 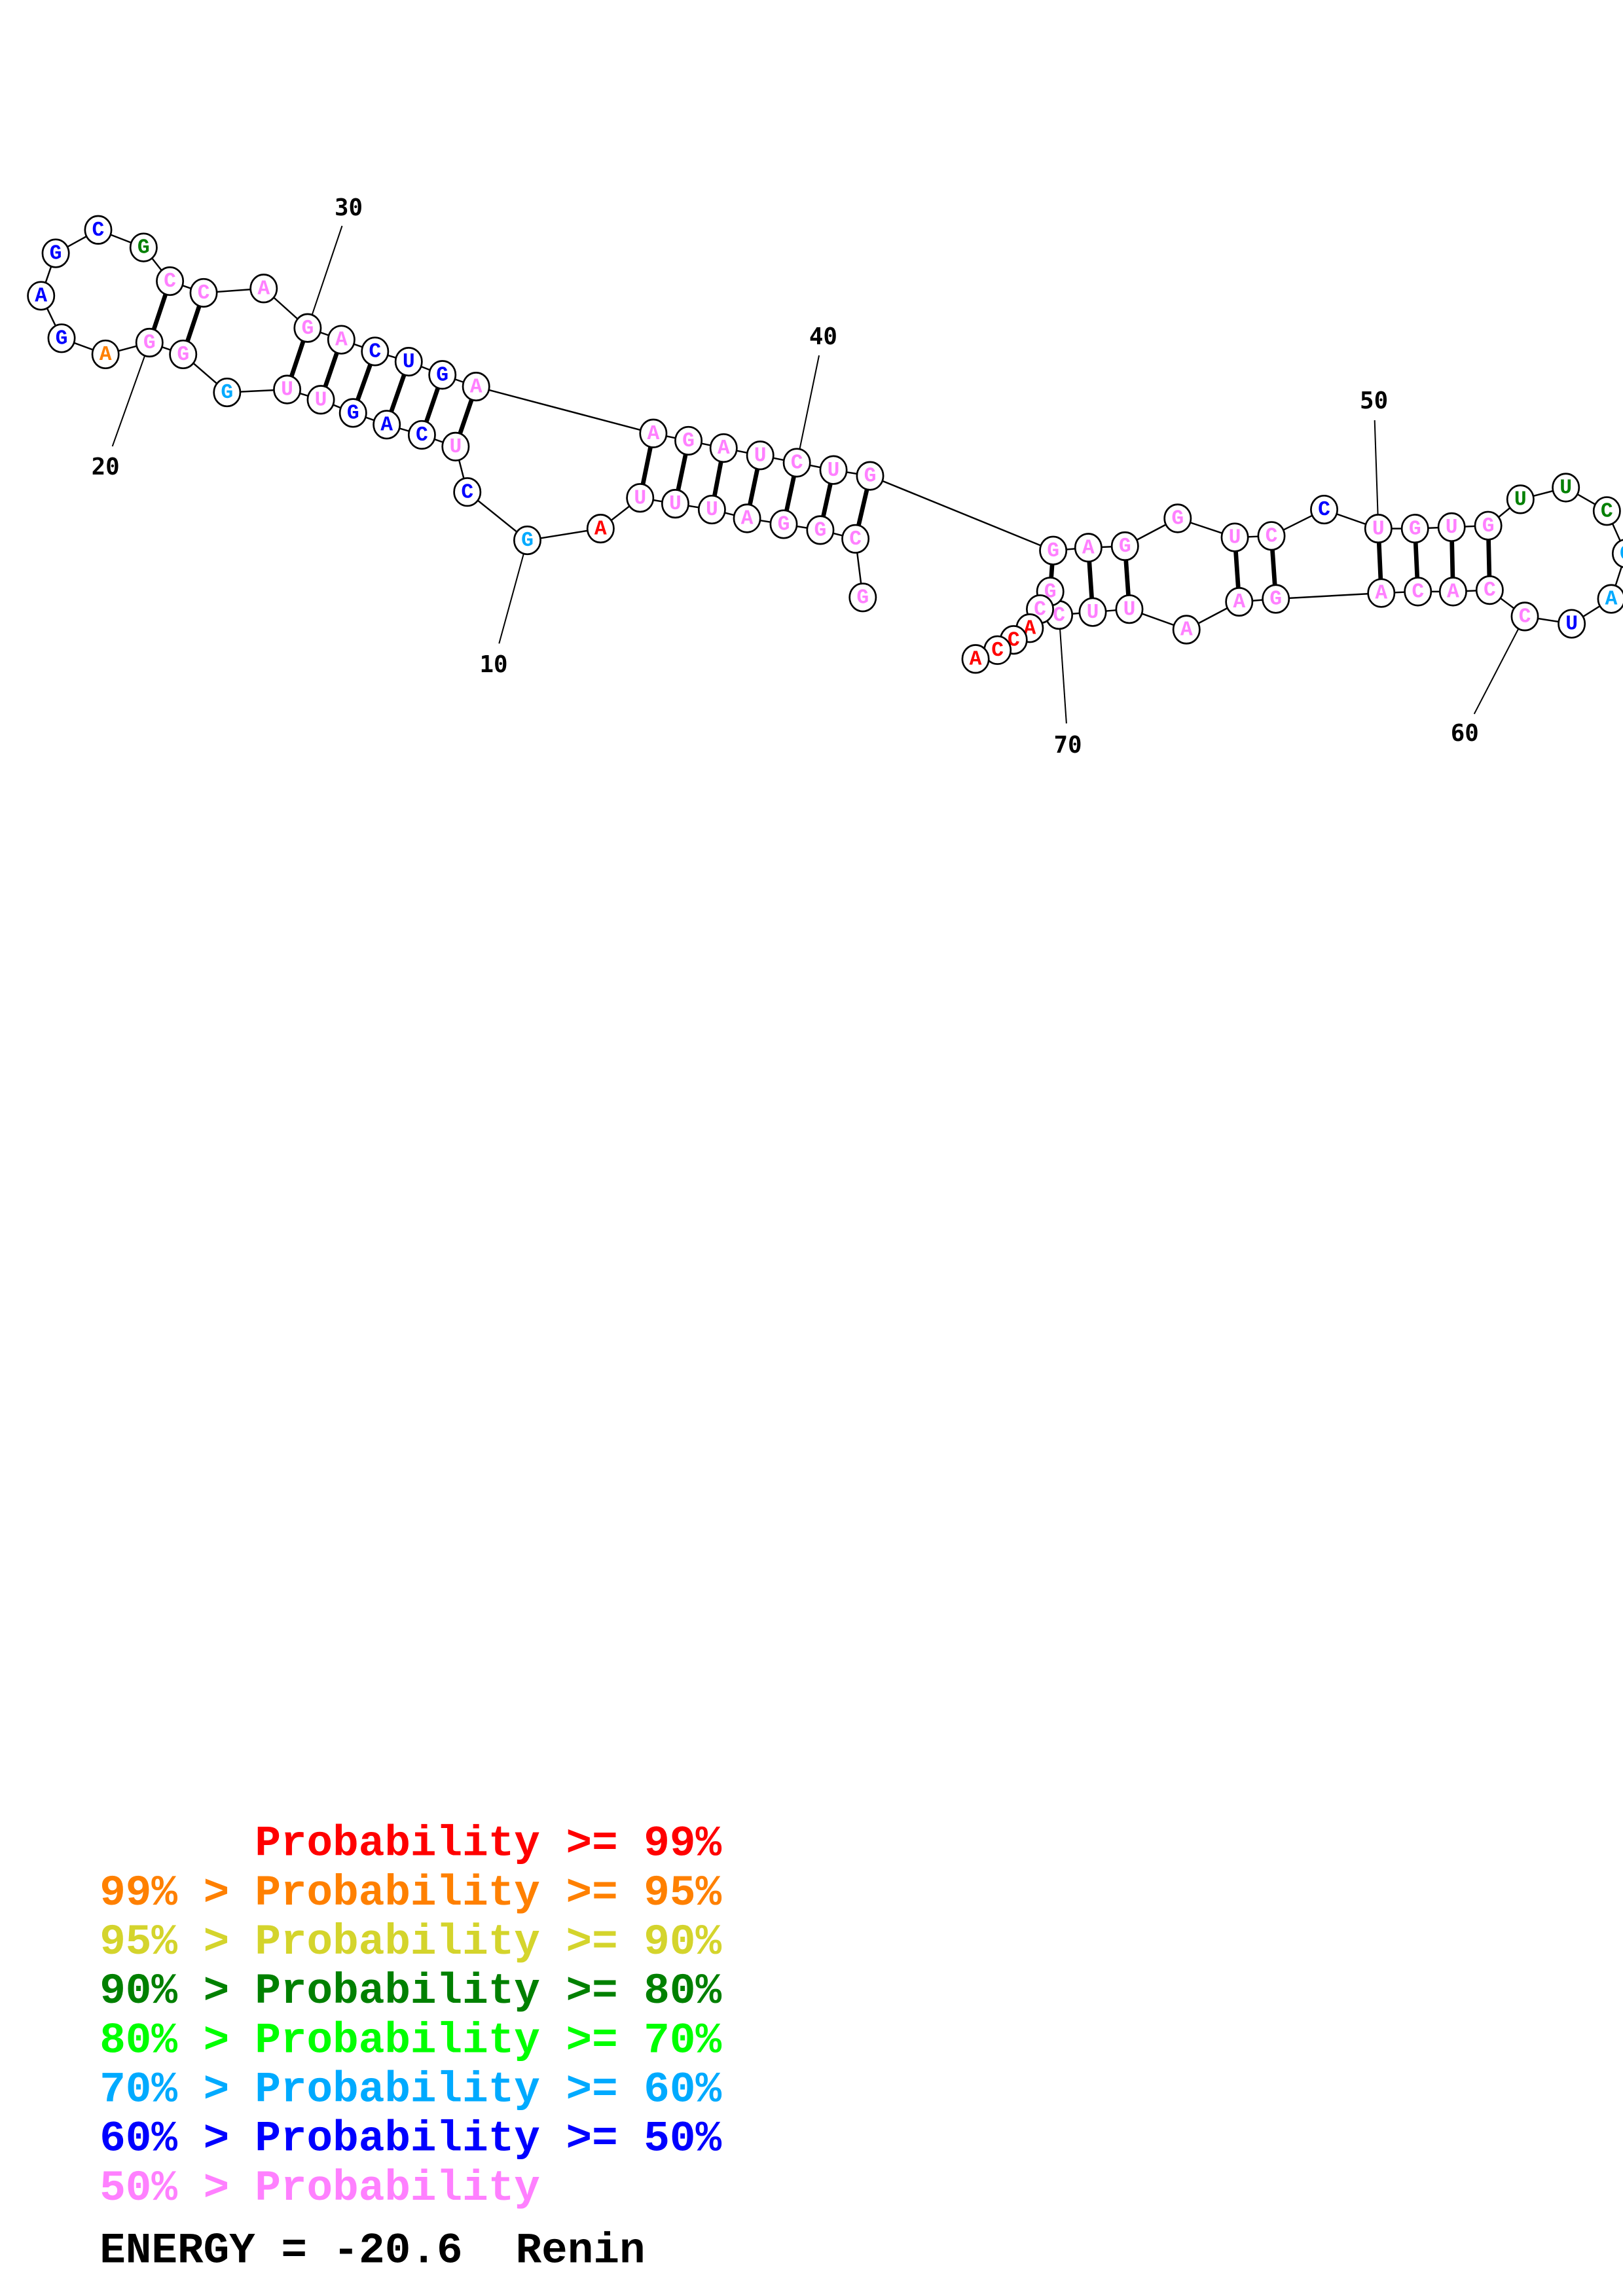 I want to click on position-label: 60, so click(x=1465, y=733).